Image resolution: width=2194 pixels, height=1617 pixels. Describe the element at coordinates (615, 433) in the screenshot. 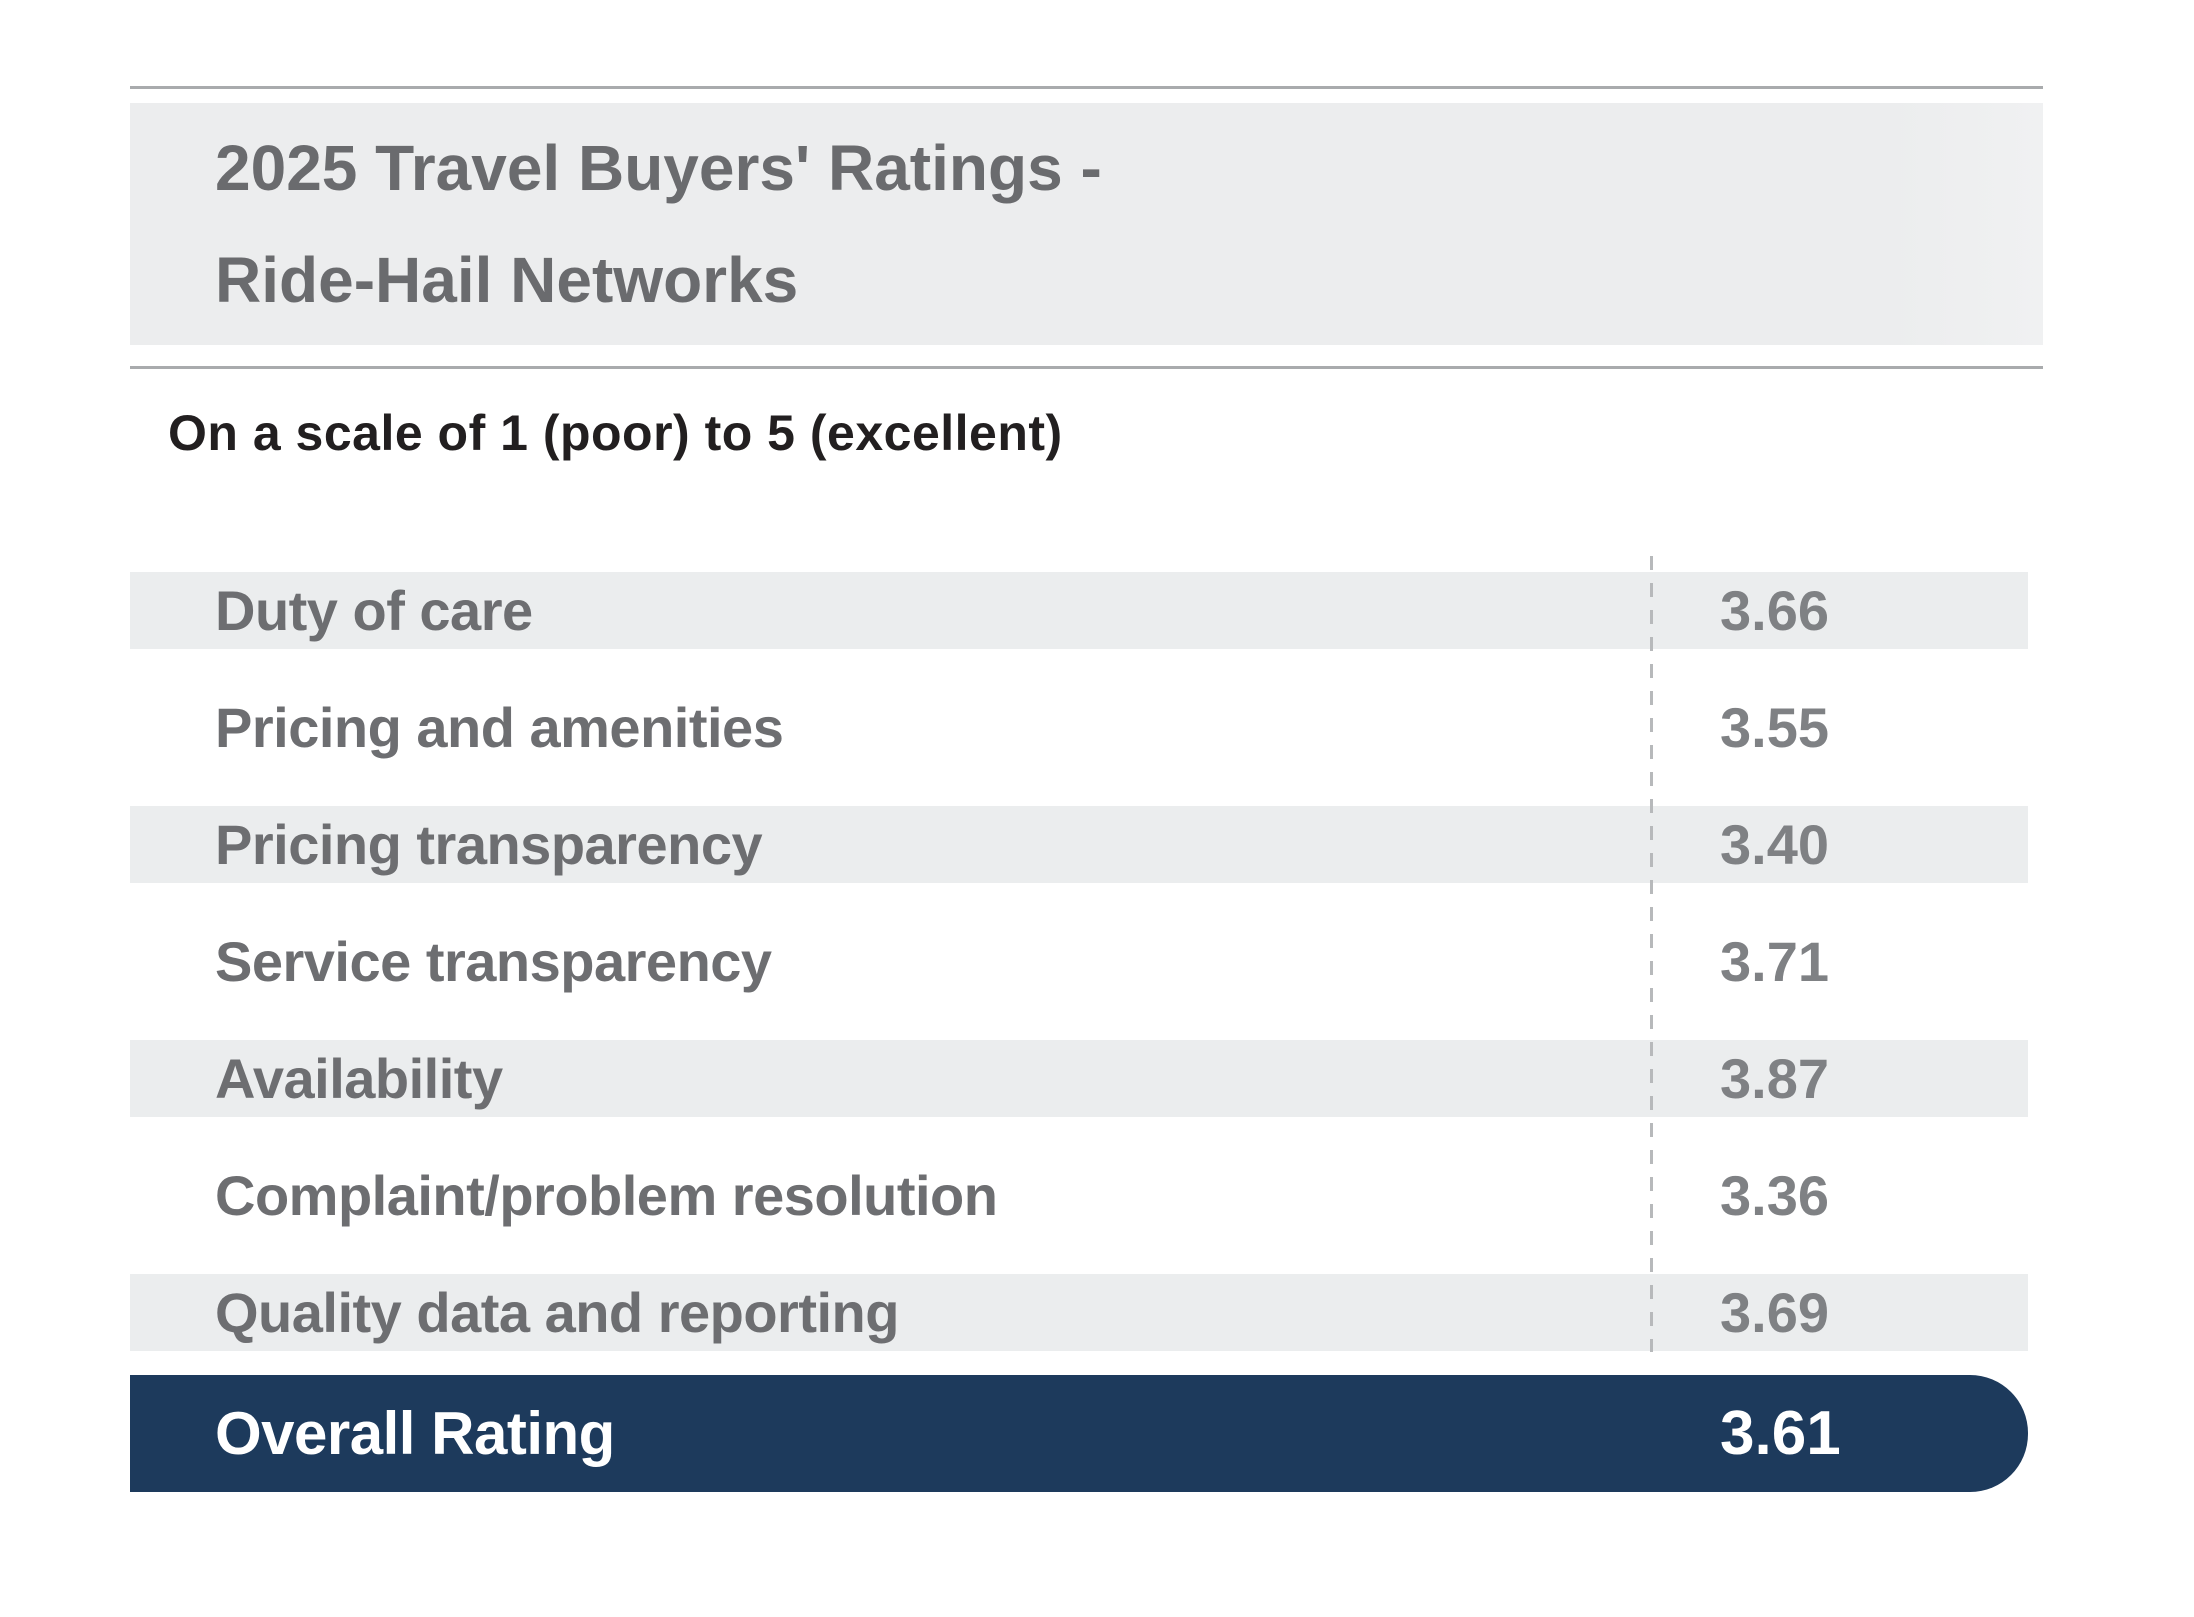

I see `scale-subtitle: On a scale of 1 (poor) to 5 (excellent)` at that location.